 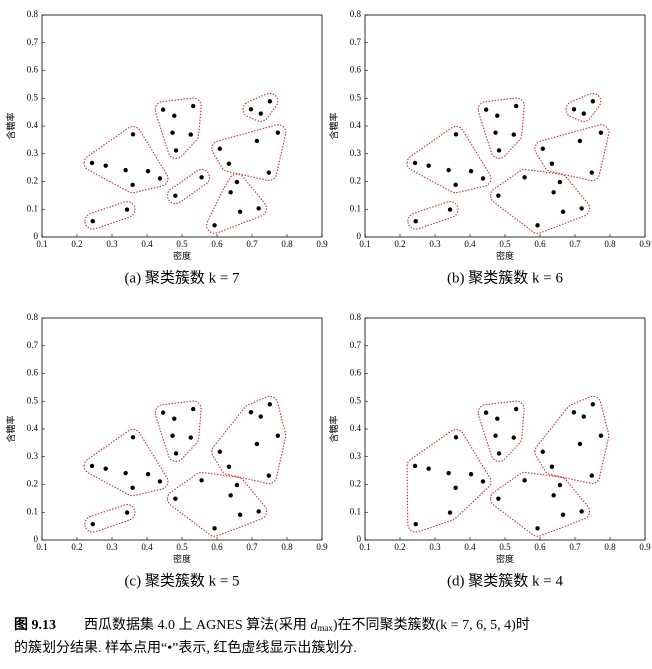 What do you see at coordinates (333, 125) in the screenshot?
I see `y-axis-label: 含糖率` at bounding box center [333, 125].